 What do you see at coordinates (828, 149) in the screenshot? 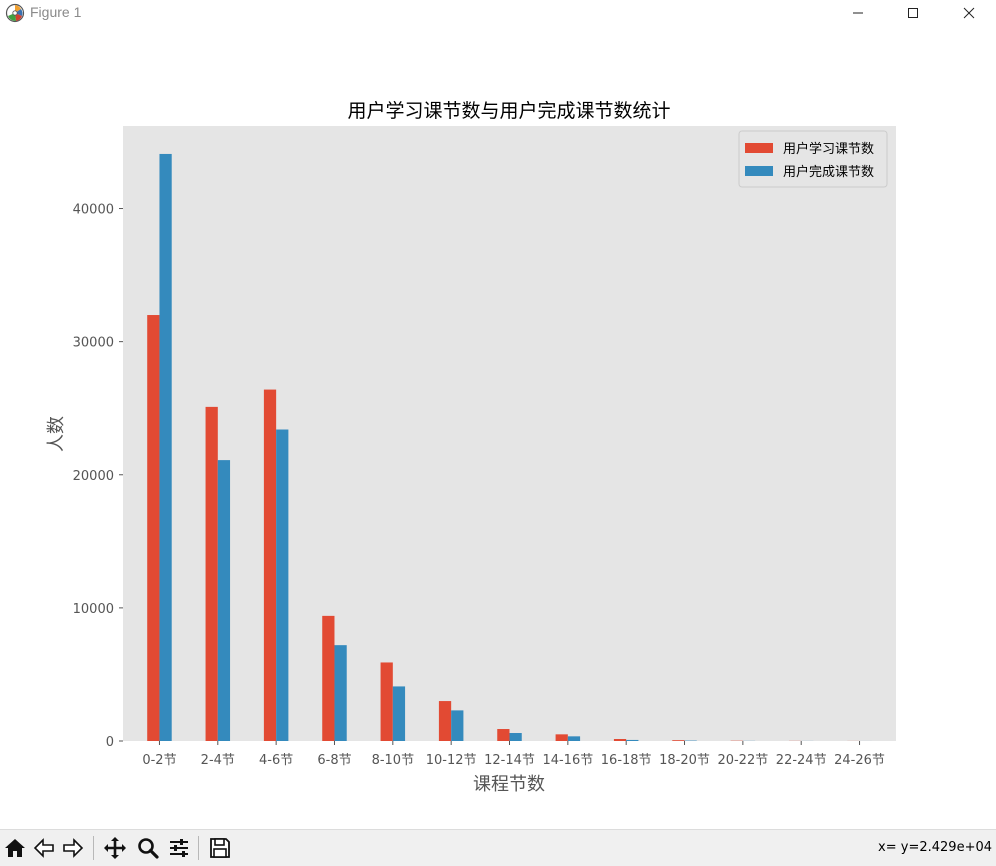
I see `legend-label: 用户学习课节数` at bounding box center [828, 149].